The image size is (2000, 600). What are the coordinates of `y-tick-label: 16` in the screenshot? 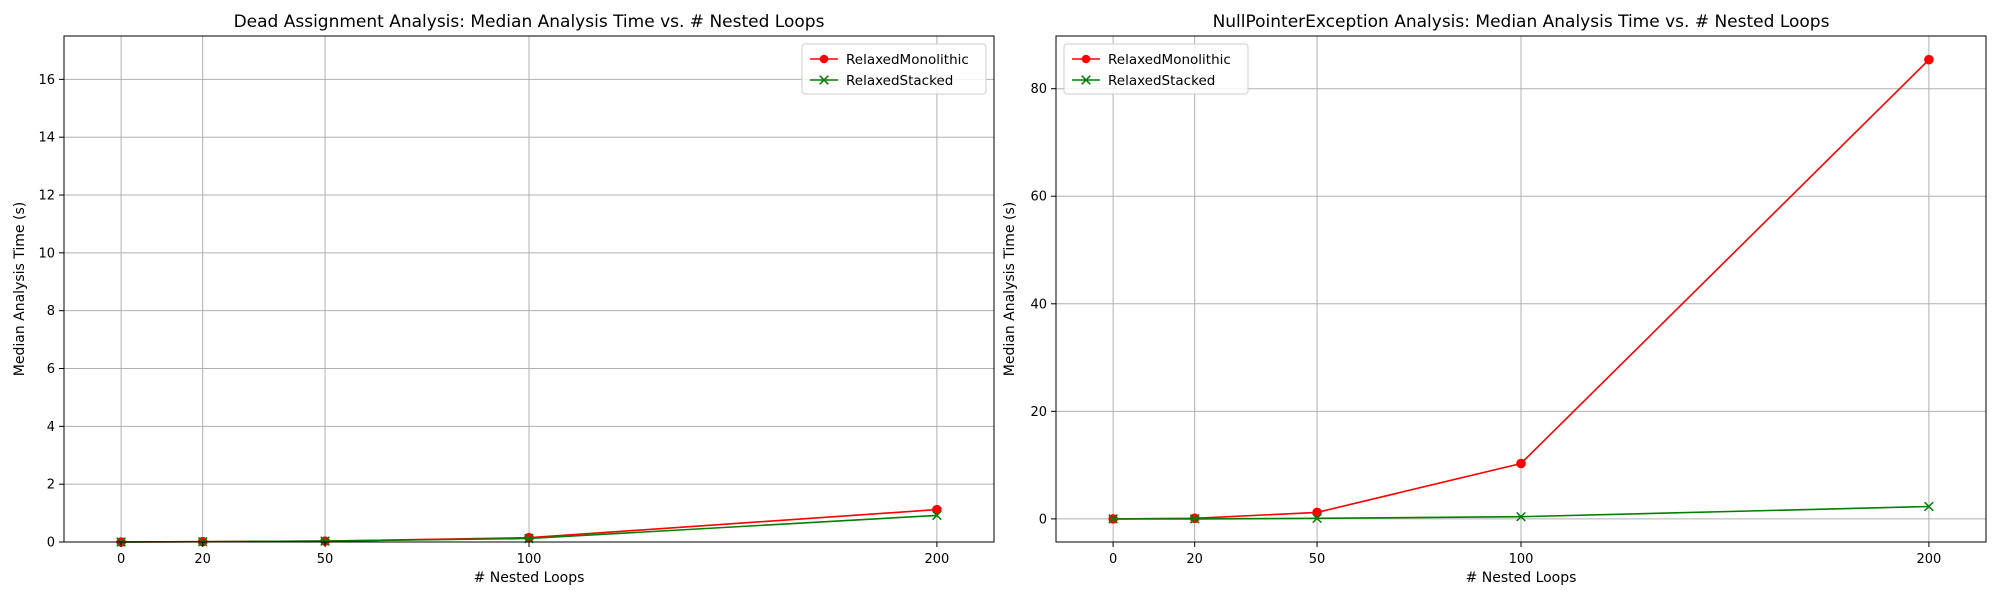 It's located at (46, 80).